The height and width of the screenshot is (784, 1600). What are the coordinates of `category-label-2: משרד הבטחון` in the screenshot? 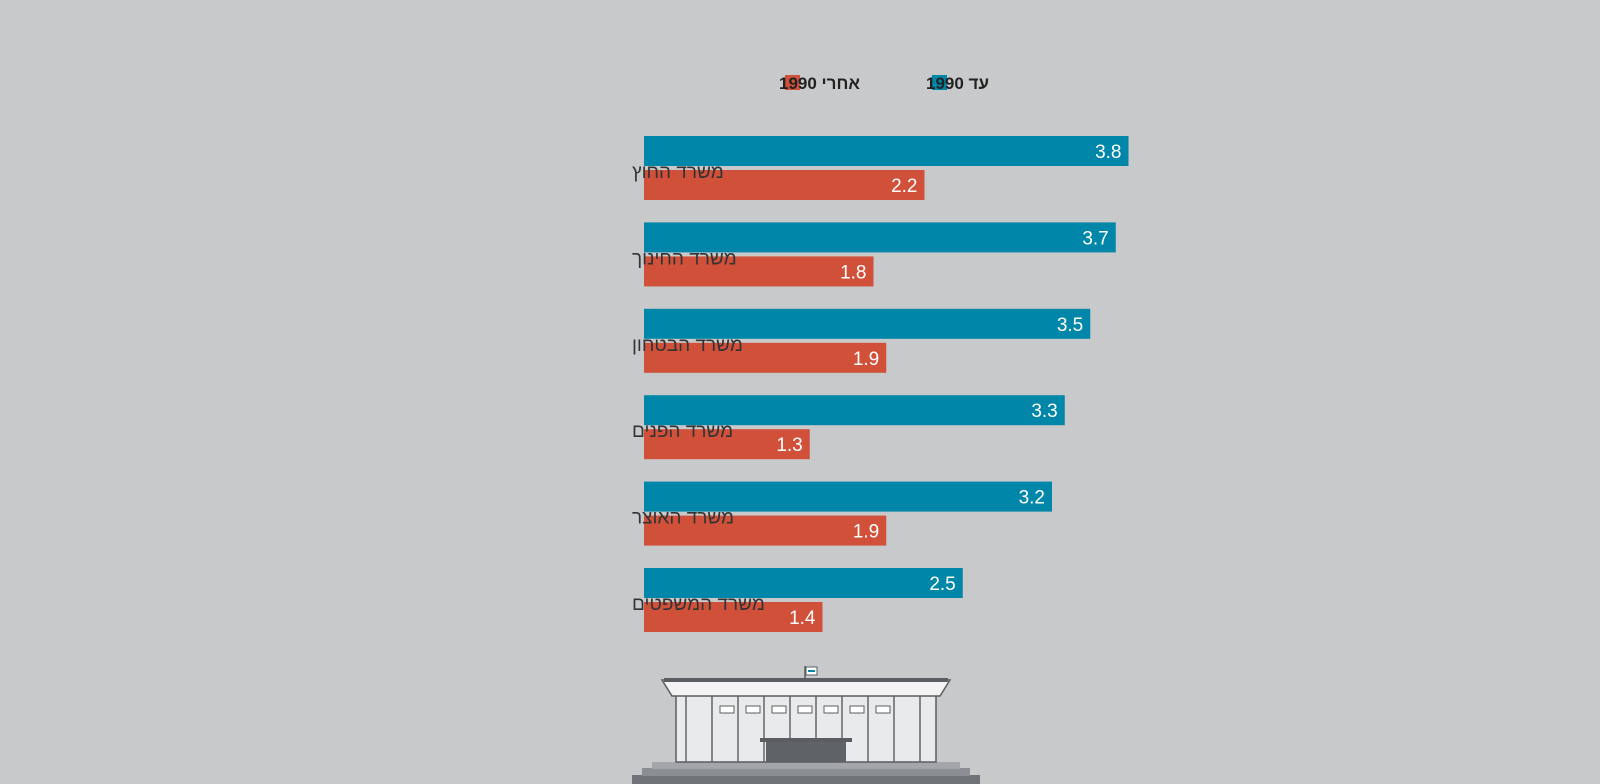 It's located at (687, 345).